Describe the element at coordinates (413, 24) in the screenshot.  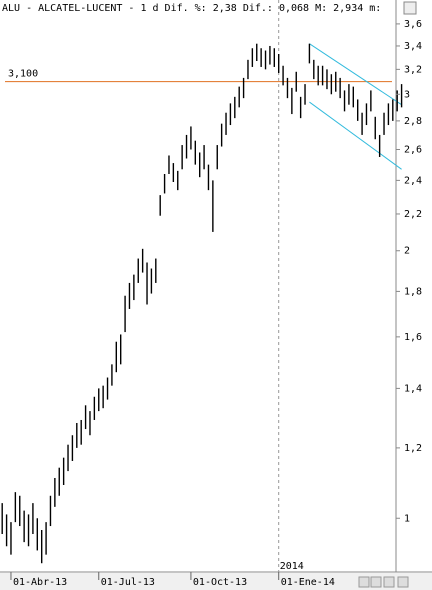
I see `y-tick-label: 3,6` at that location.